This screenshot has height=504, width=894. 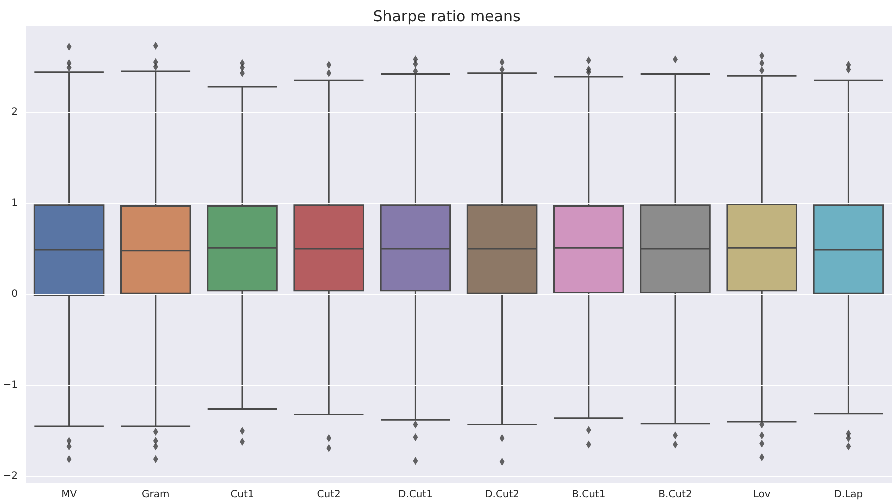 What do you see at coordinates (589, 495) in the screenshot?
I see `x-tick-label: B.Cut1` at bounding box center [589, 495].